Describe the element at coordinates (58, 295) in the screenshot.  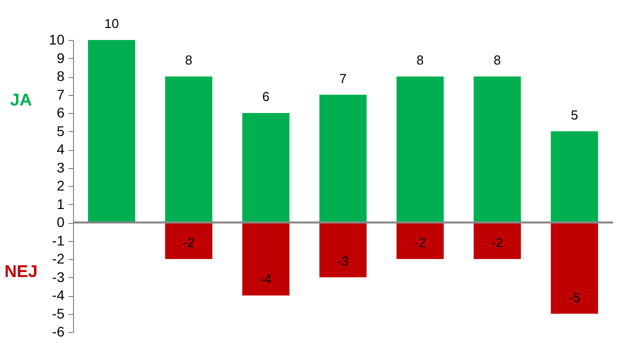
I see `y-tick-label: -4` at that location.